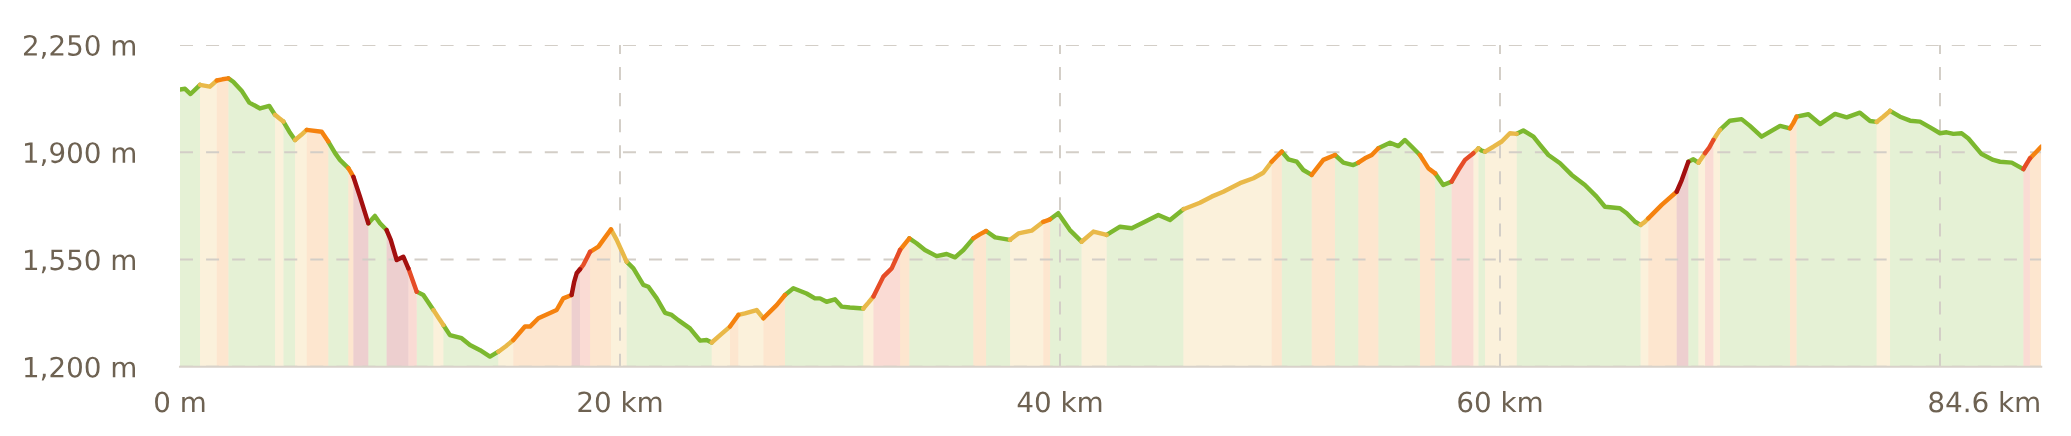  Describe the element at coordinates (620, 402) in the screenshot. I see `x-tick-label: 20 km` at that location.